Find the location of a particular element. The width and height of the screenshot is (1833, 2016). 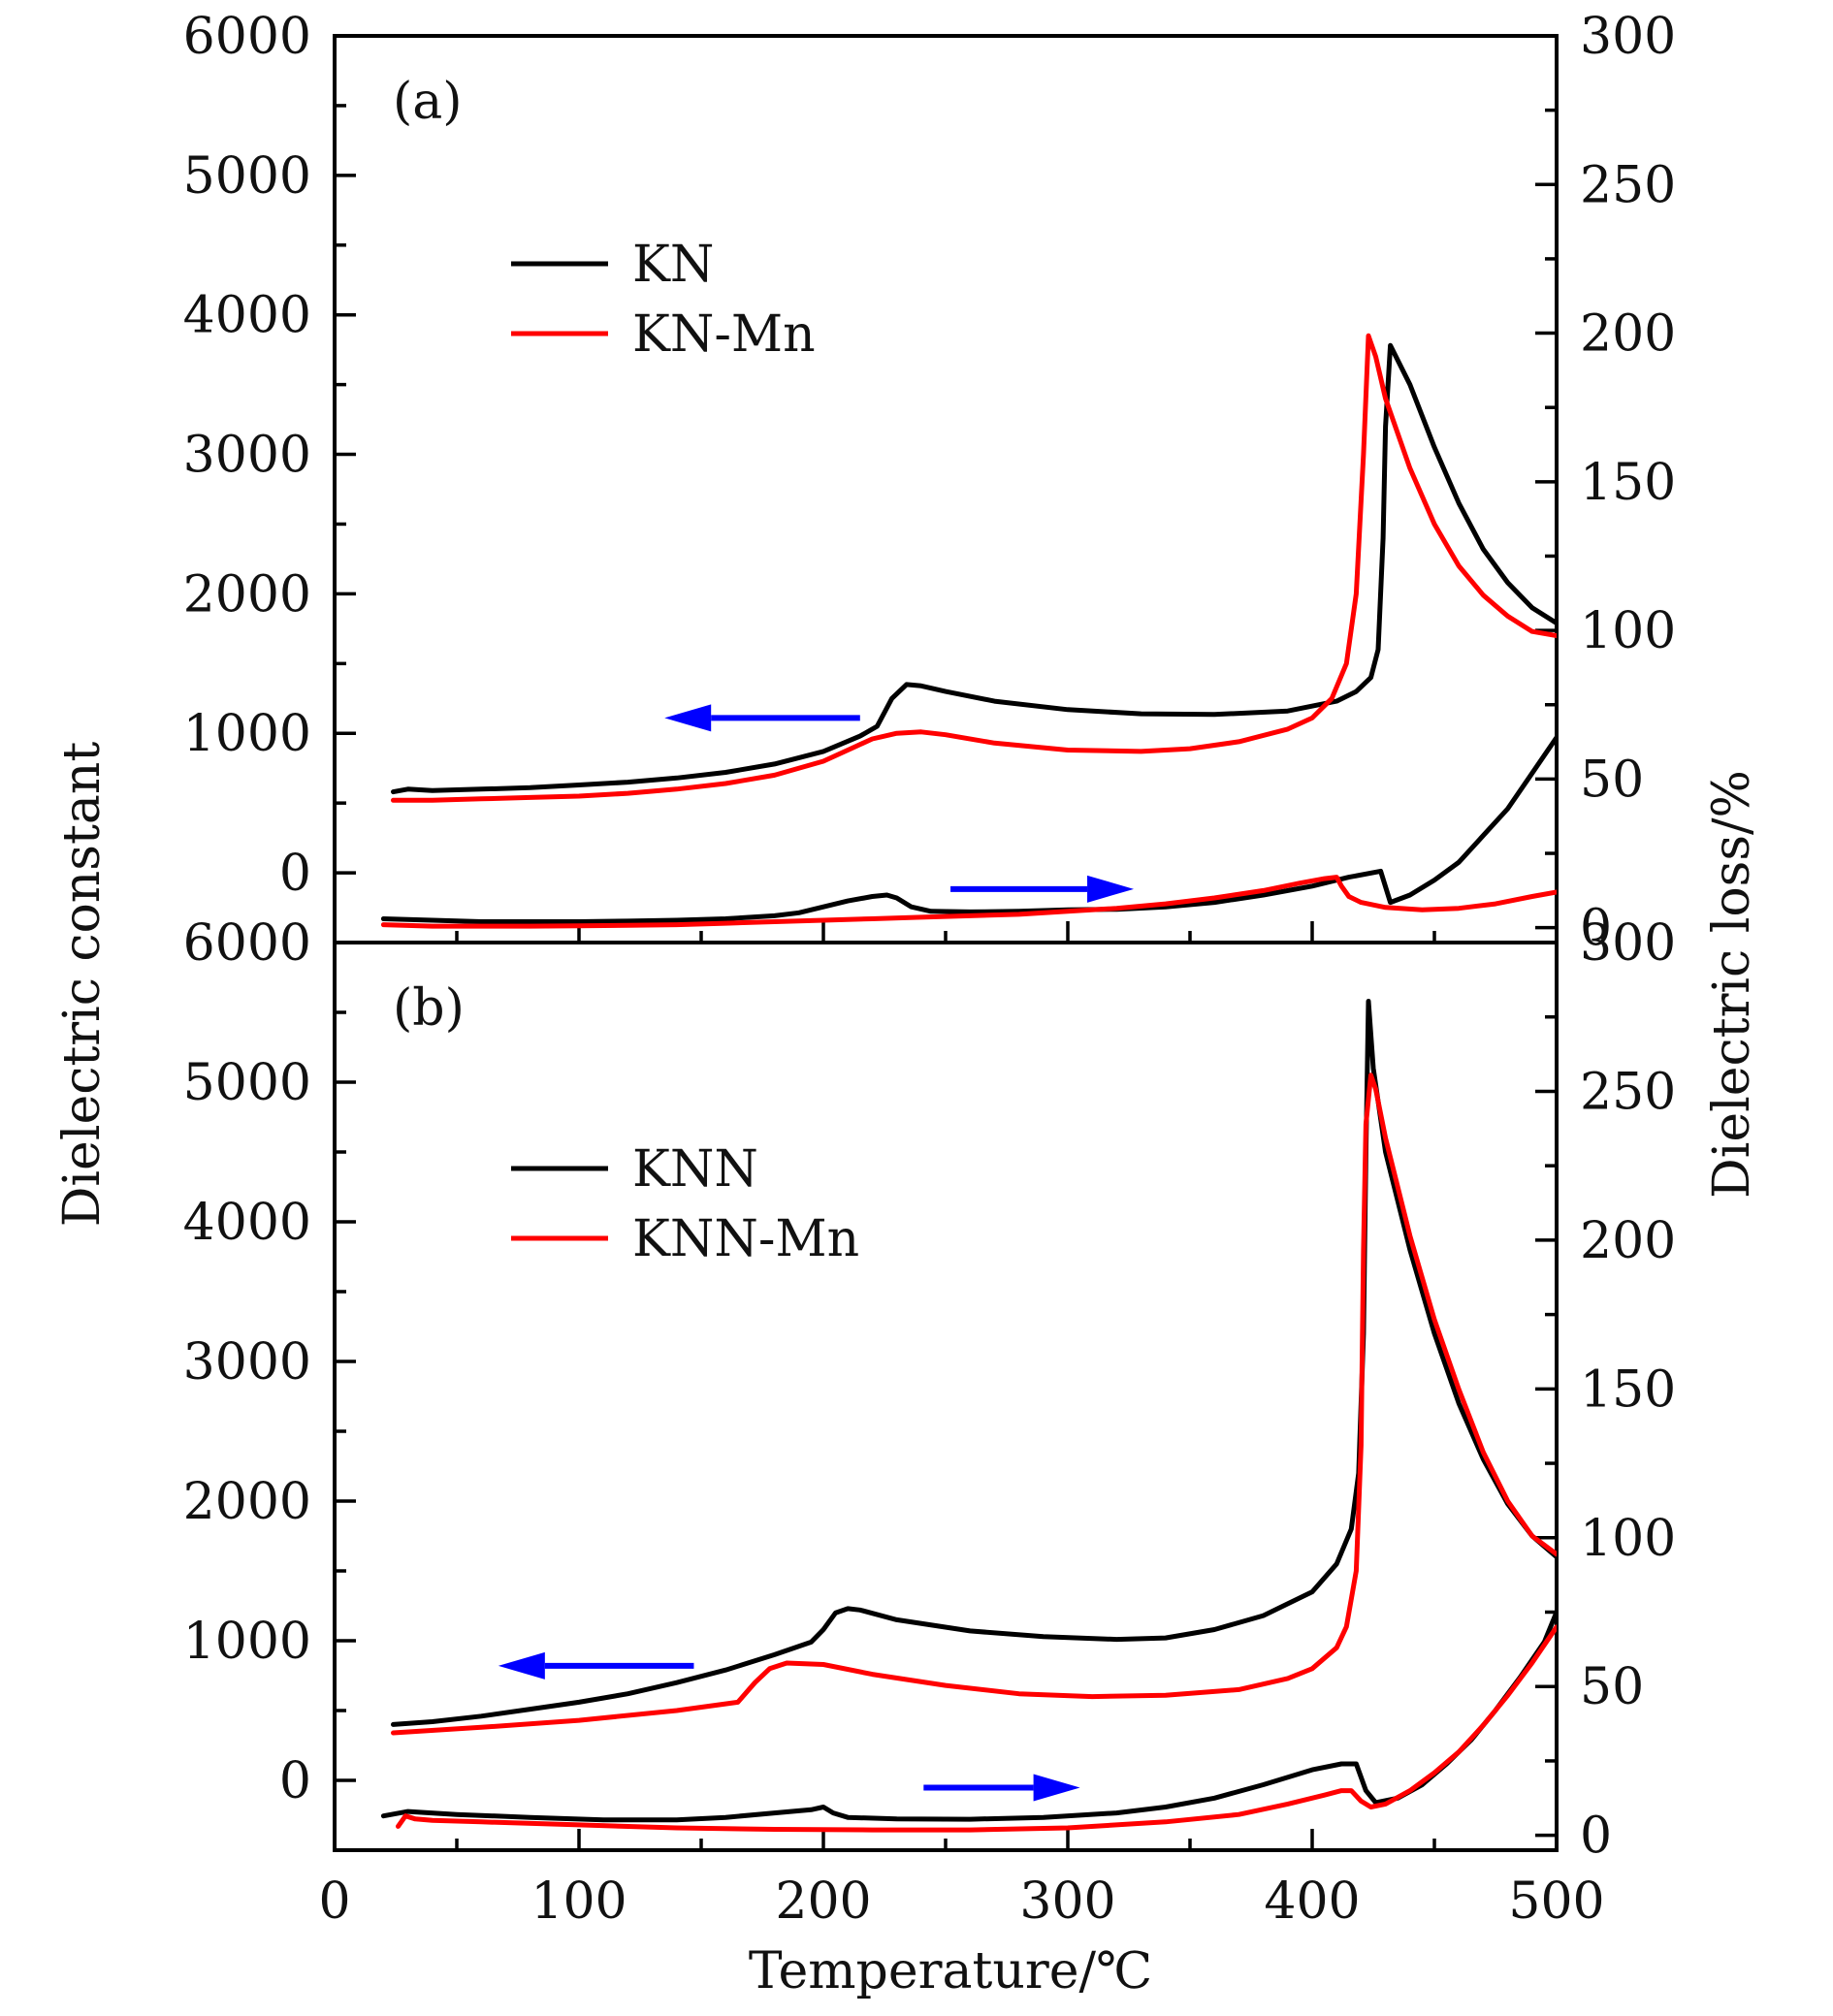

panel-label: (a) is located at coordinates (428, 102).